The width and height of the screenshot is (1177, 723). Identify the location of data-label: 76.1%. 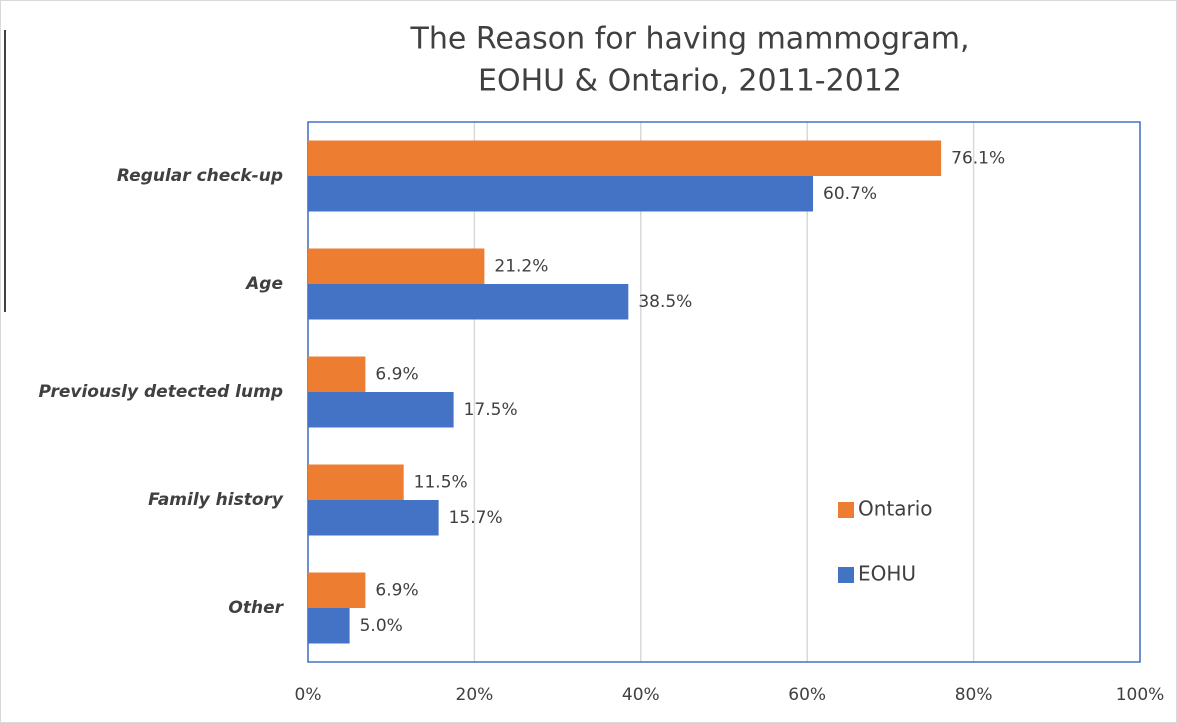
(978, 158).